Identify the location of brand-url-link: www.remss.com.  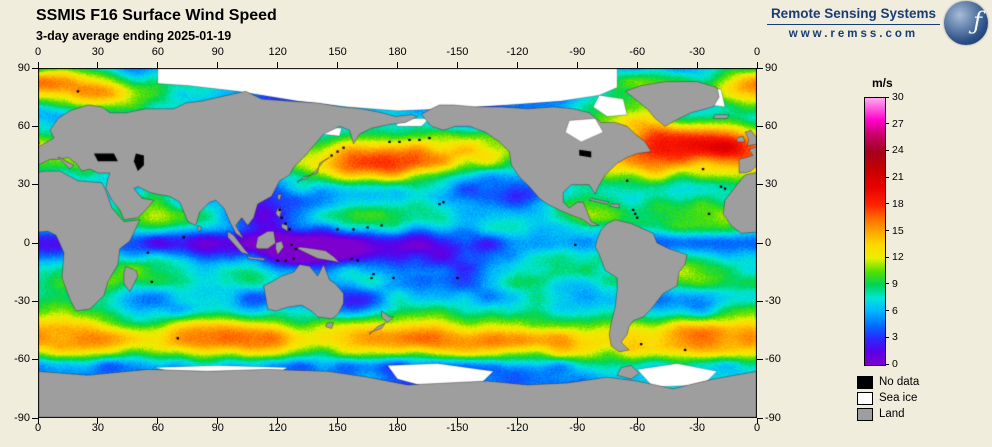
(853, 34).